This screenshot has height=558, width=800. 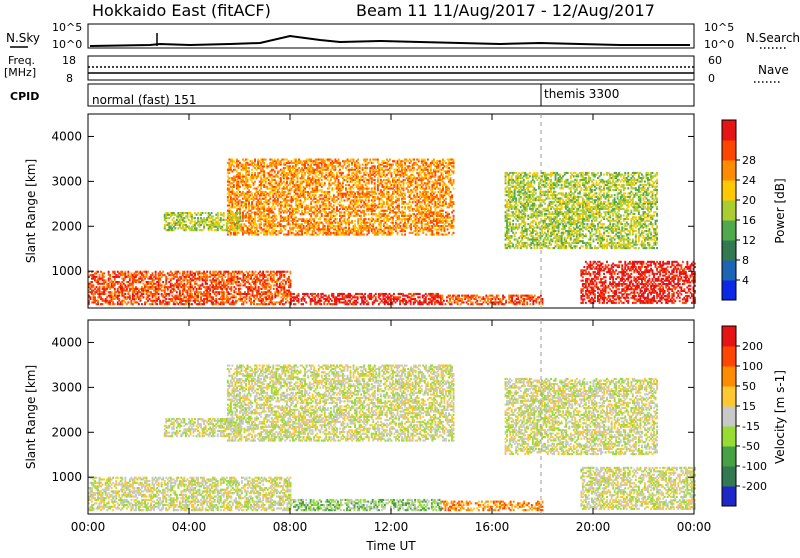 I want to click on noise-tick-lo-left: 10^0, so click(x=67, y=44).